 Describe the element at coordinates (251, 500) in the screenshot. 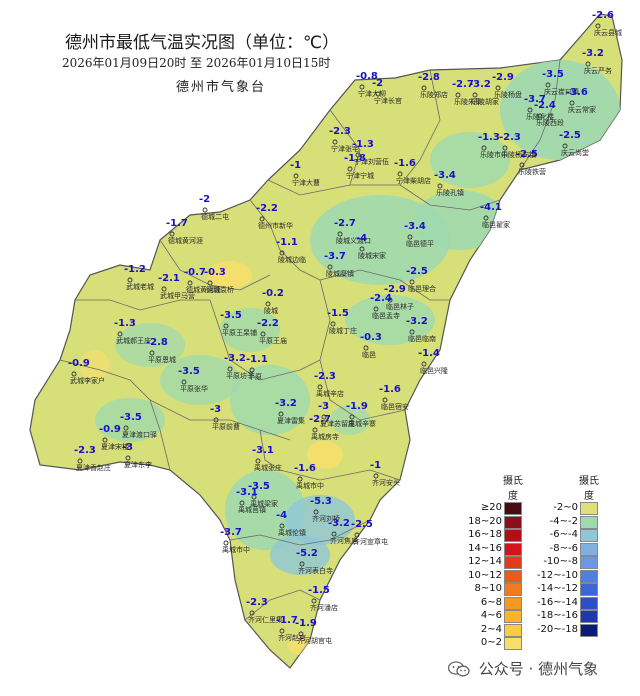

I see `station-marker: -3.1 禹城莒镇` at that location.